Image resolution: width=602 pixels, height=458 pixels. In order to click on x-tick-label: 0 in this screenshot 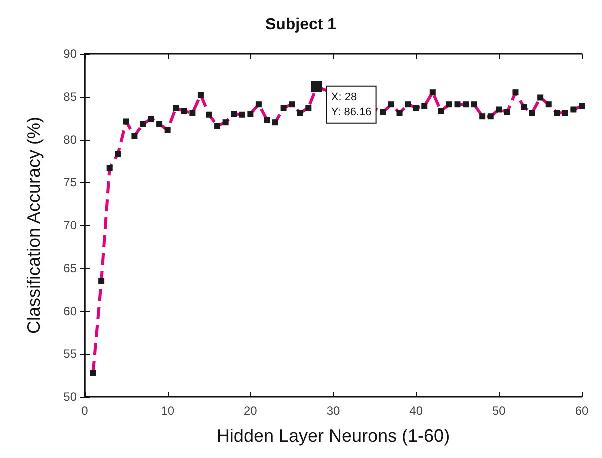, I will do `click(85, 411)`.